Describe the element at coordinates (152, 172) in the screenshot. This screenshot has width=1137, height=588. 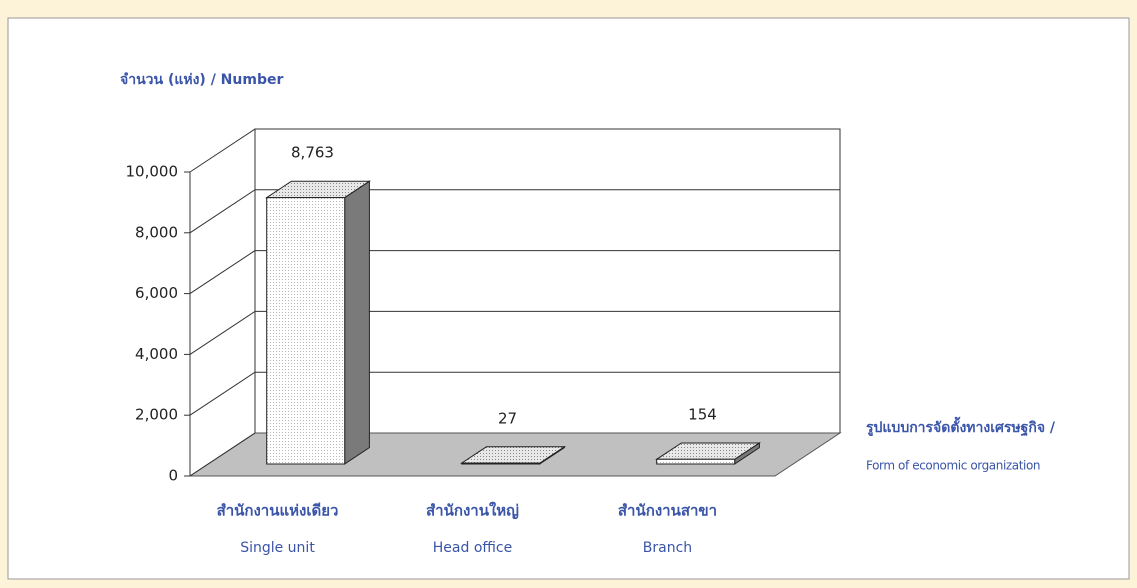
I see `y-tick-label: 10,000` at that location.